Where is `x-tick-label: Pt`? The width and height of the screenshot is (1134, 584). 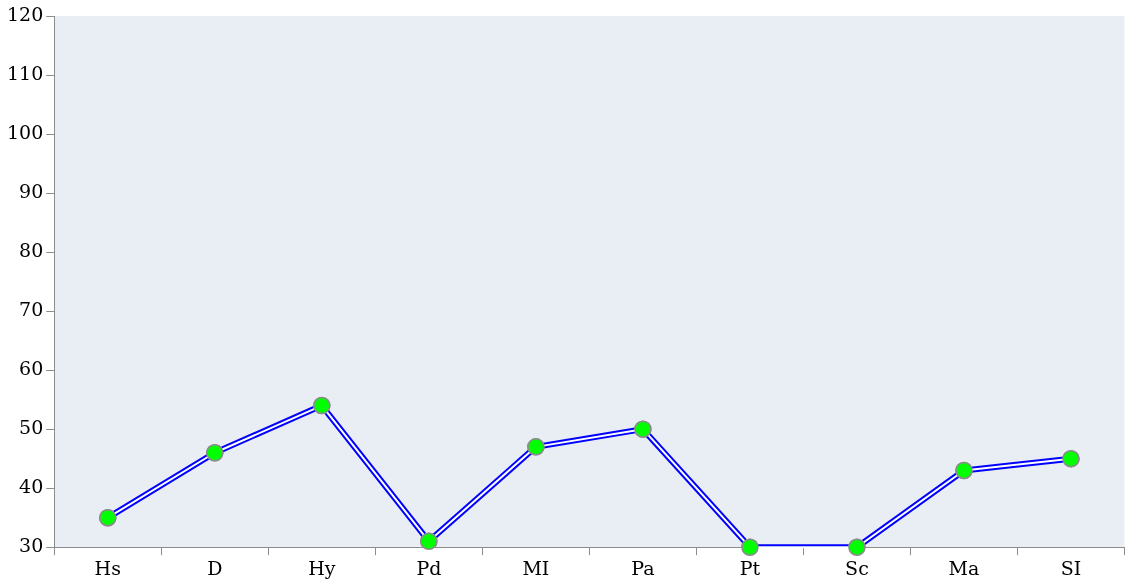 x-tick-label: Pt is located at coordinates (750, 567).